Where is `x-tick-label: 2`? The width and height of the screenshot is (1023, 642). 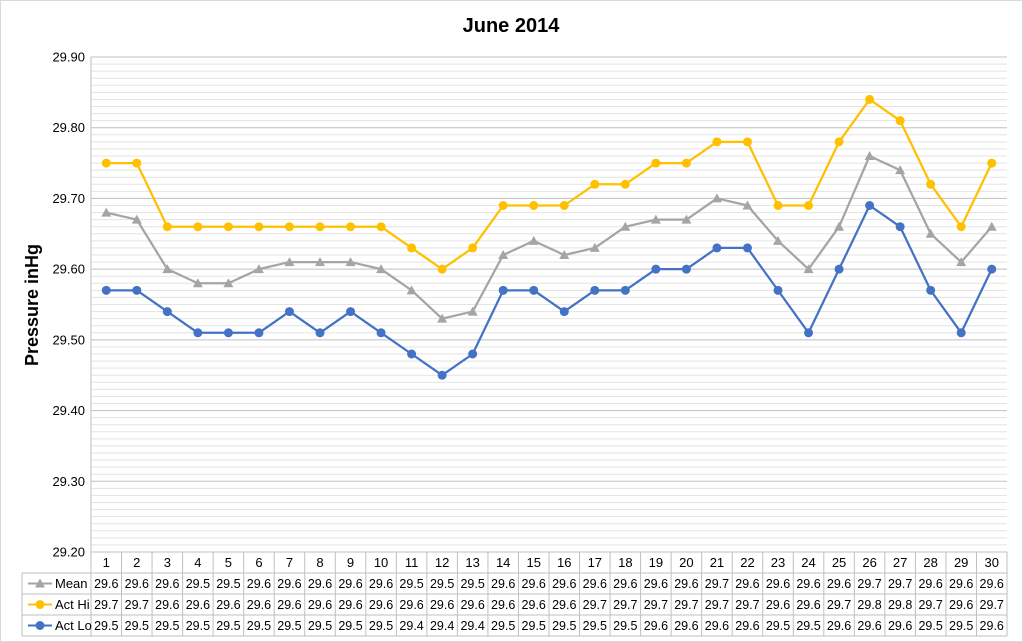 x-tick-label: 2 is located at coordinates (136, 562).